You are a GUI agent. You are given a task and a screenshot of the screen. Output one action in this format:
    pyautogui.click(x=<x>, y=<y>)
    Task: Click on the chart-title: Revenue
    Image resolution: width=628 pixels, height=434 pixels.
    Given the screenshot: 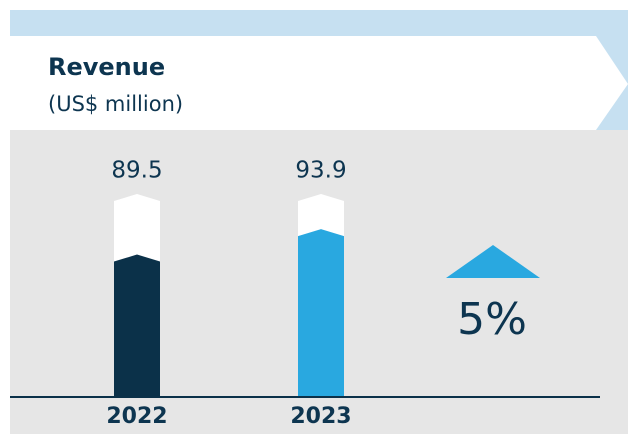 What is the action you would take?
    pyautogui.click(x=106, y=67)
    